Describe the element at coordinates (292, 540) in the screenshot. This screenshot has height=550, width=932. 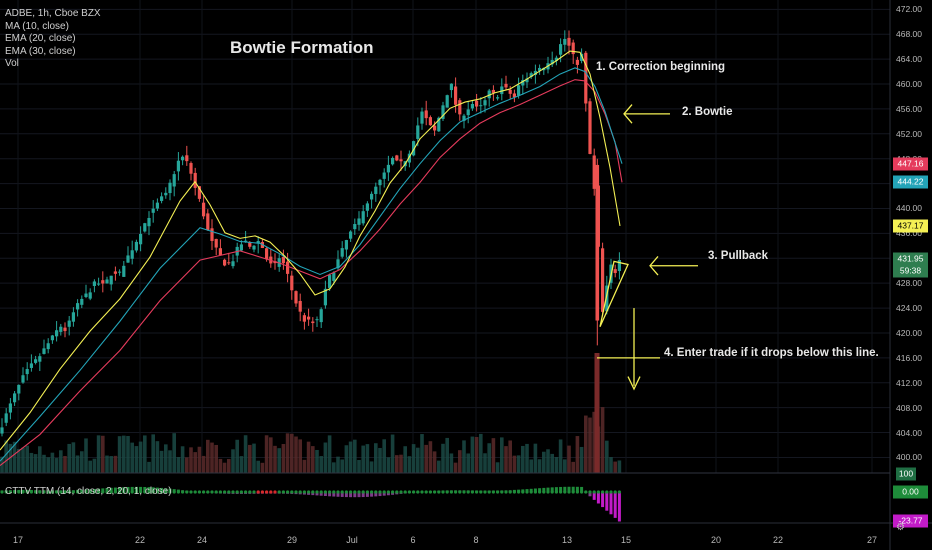
I see `x-tick-label: 29` at that location.